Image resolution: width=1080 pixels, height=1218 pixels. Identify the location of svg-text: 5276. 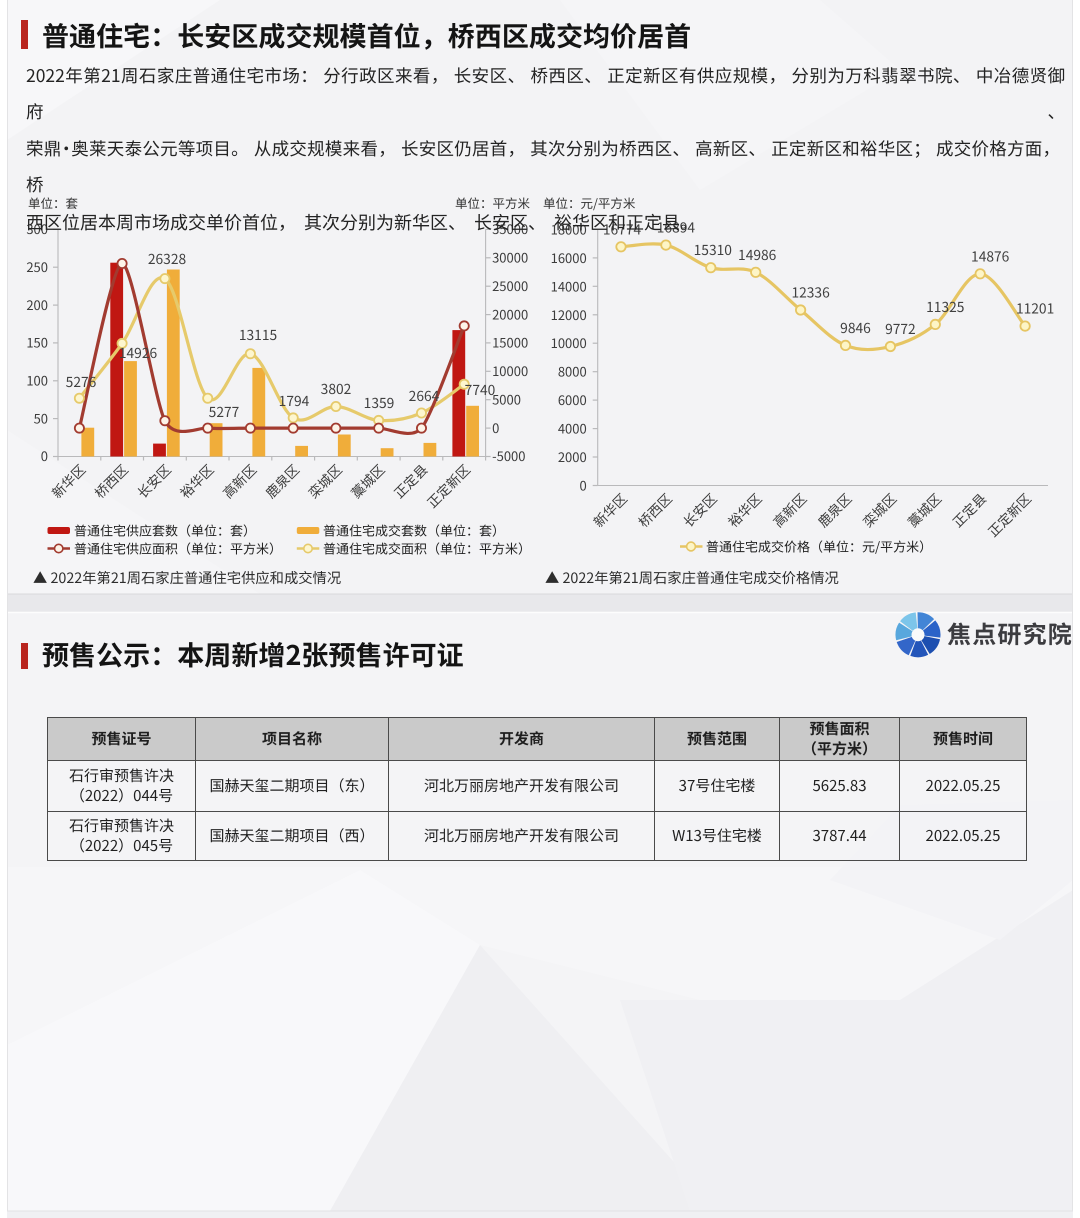
(81, 381).